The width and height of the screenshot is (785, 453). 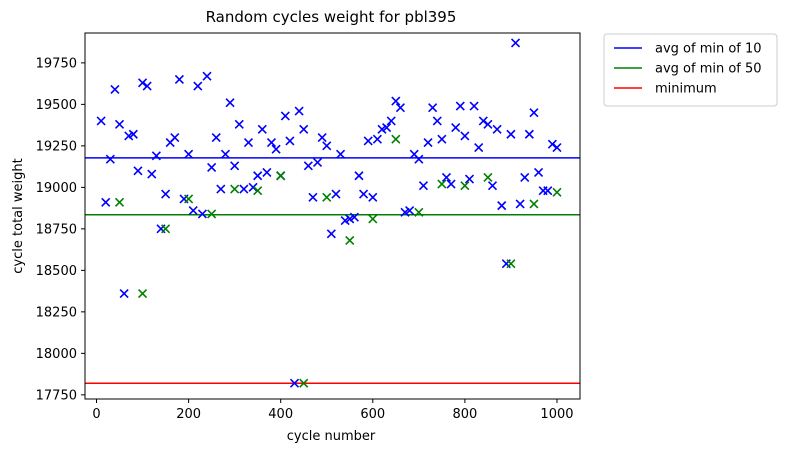 What do you see at coordinates (96, 414) in the screenshot?
I see `x-tick-label: 0` at bounding box center [96, 414].